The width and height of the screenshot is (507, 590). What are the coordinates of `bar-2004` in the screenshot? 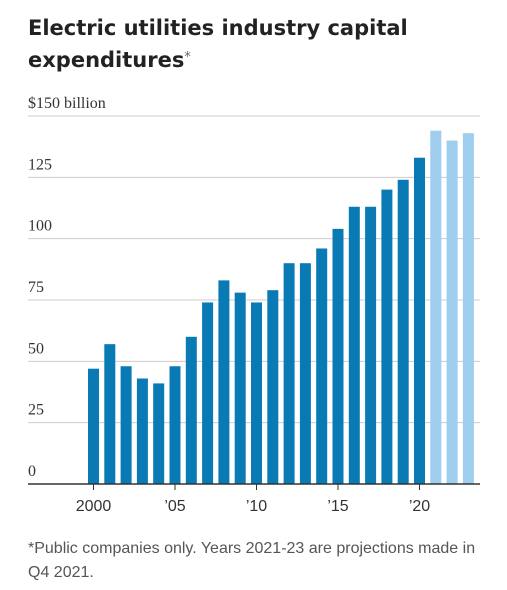 It's located at (159, 433).